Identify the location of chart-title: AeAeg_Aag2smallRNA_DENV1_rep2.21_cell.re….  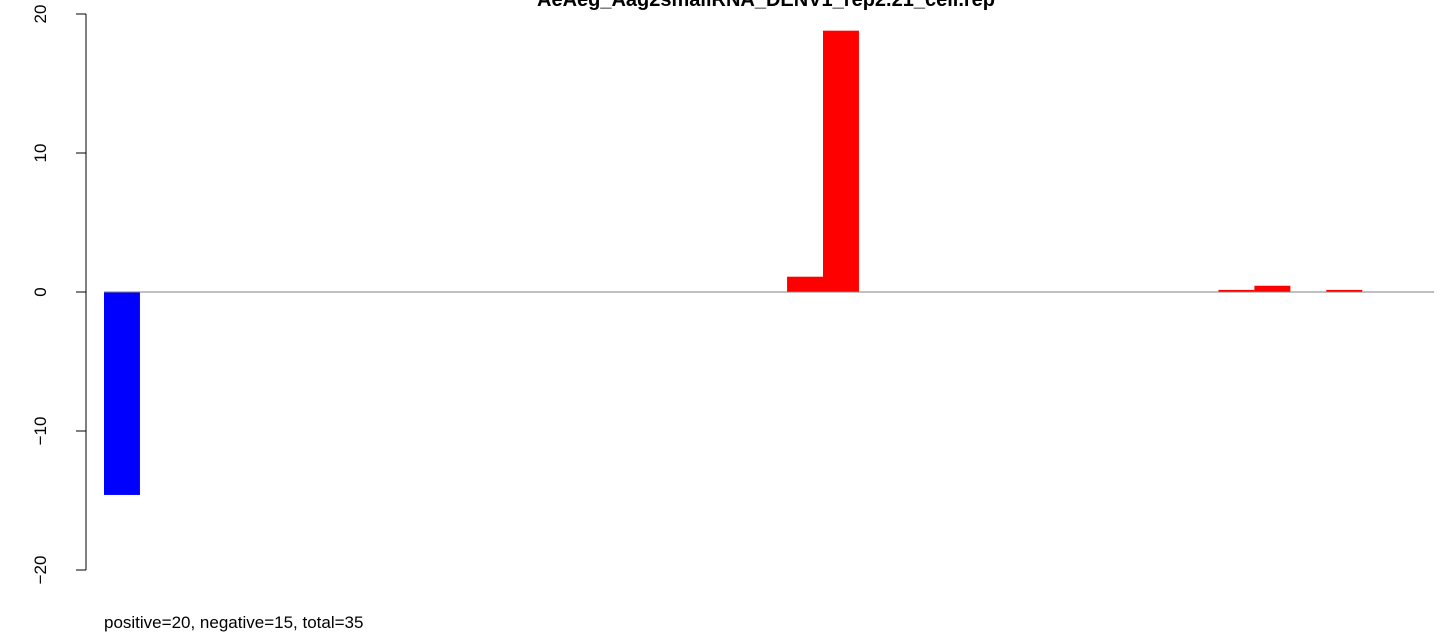
(766, 5).